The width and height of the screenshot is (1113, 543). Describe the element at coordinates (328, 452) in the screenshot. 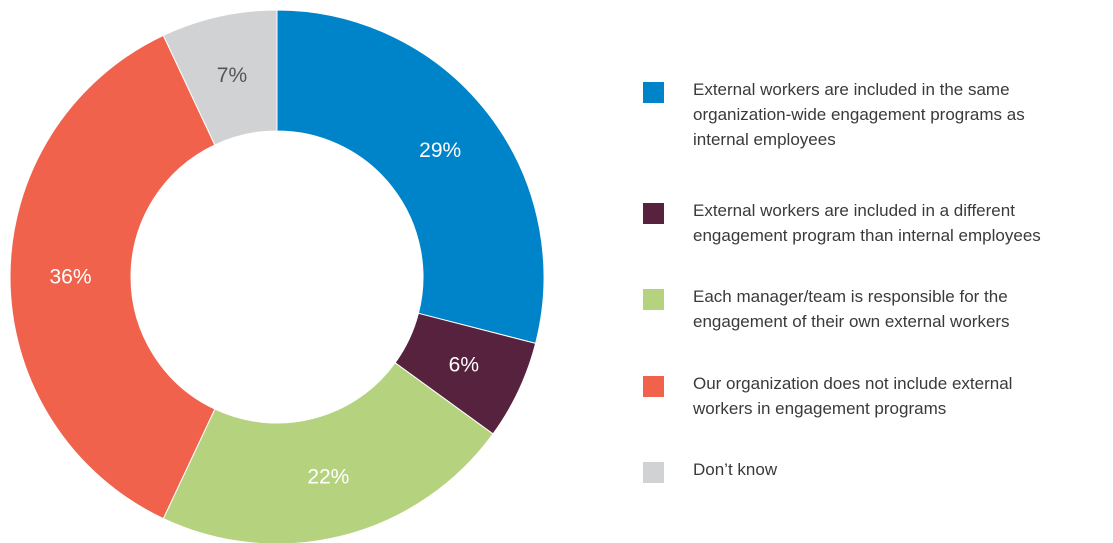

I see `donut-slice-manager-responsible` at that location.